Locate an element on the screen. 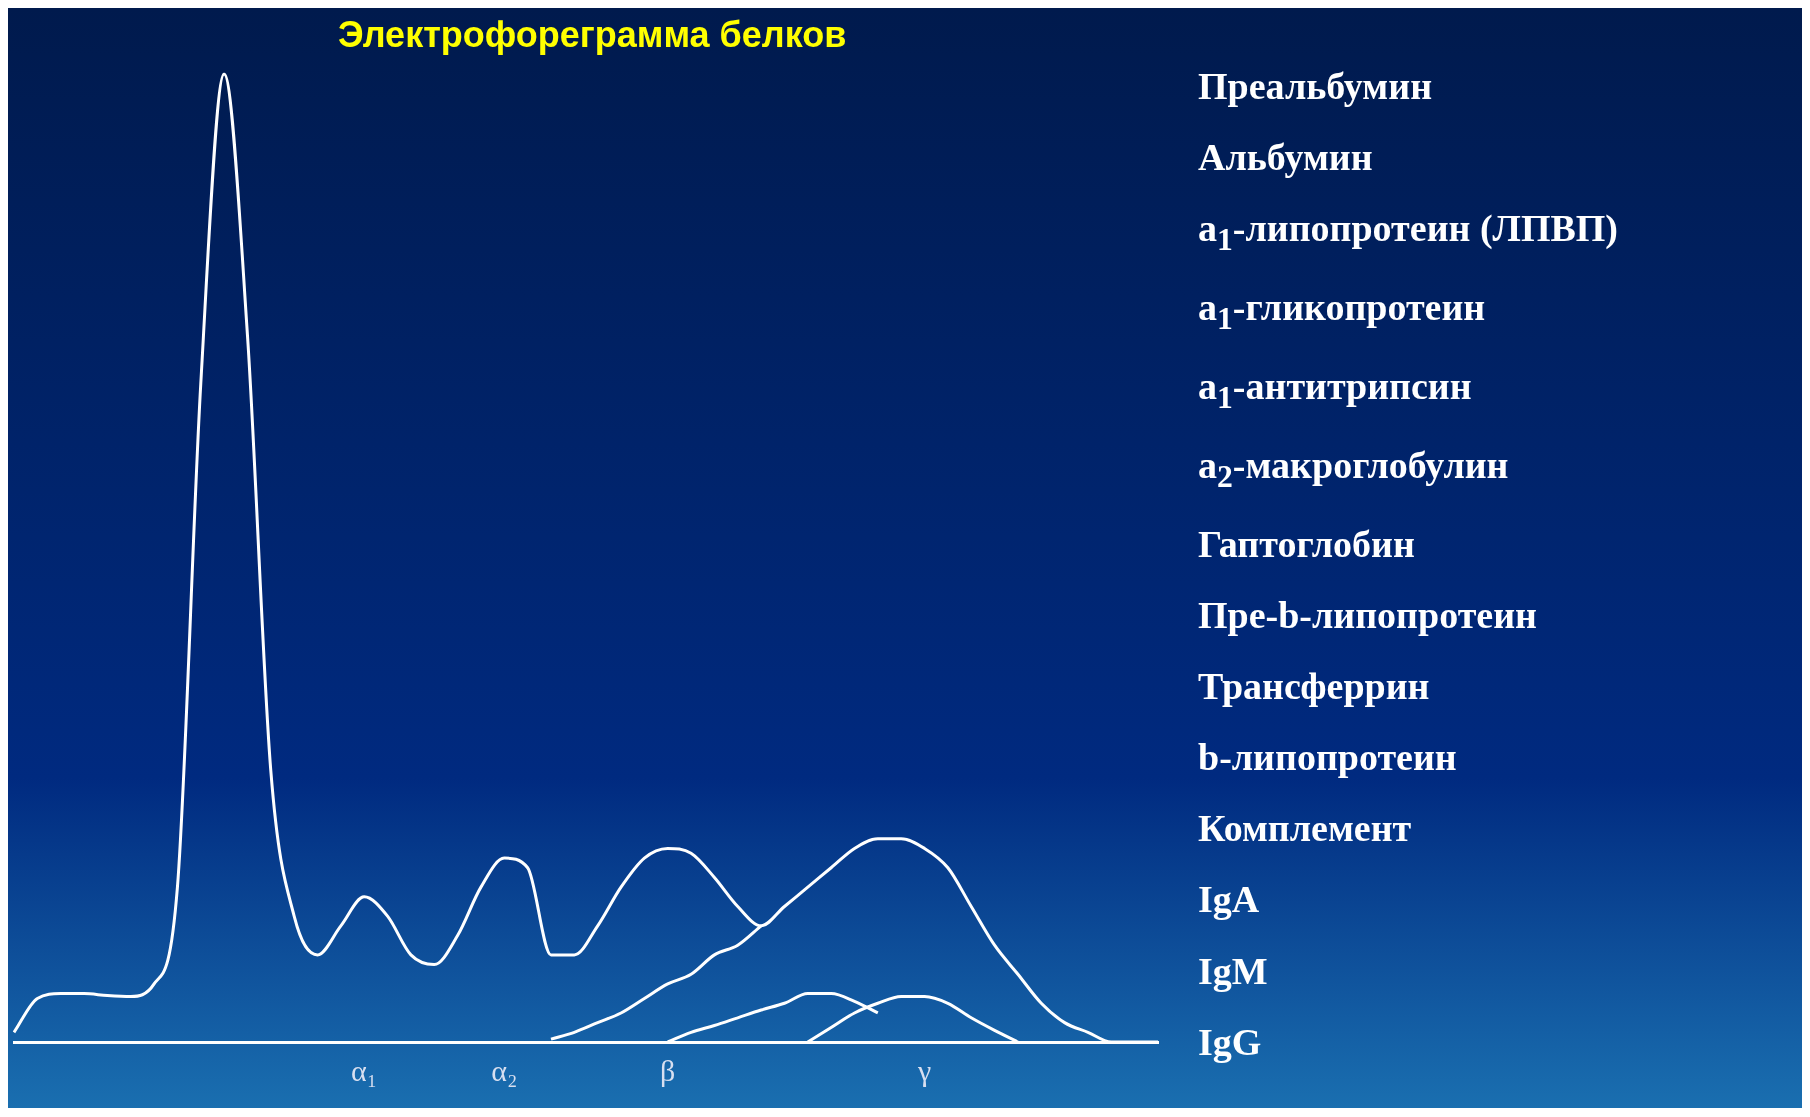  text: Пре-b-липопротеин is located at coordinates (1368, 614).